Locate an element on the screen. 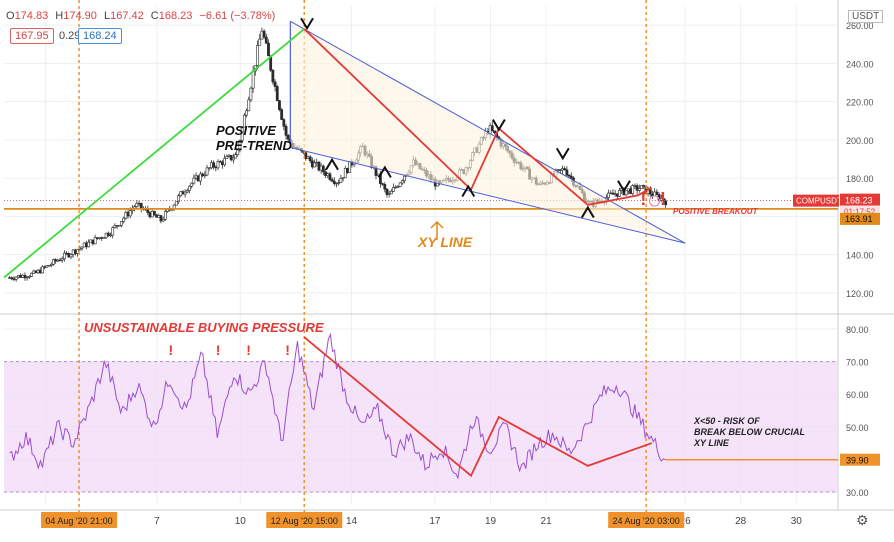 Image resolution: width=894 pixels, height=542 pixels. annotation-rsi-line1: X<50 - RISK OF is located at coordinates (726, 421).